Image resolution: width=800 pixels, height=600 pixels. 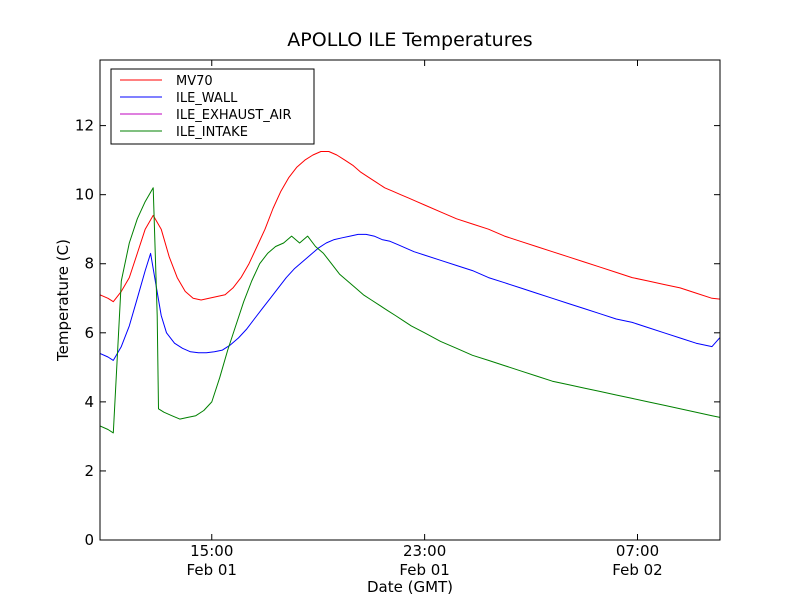 I want to click on legend-label-2: ILE_EXHAUST_AIR, so click(x=234, y=115).